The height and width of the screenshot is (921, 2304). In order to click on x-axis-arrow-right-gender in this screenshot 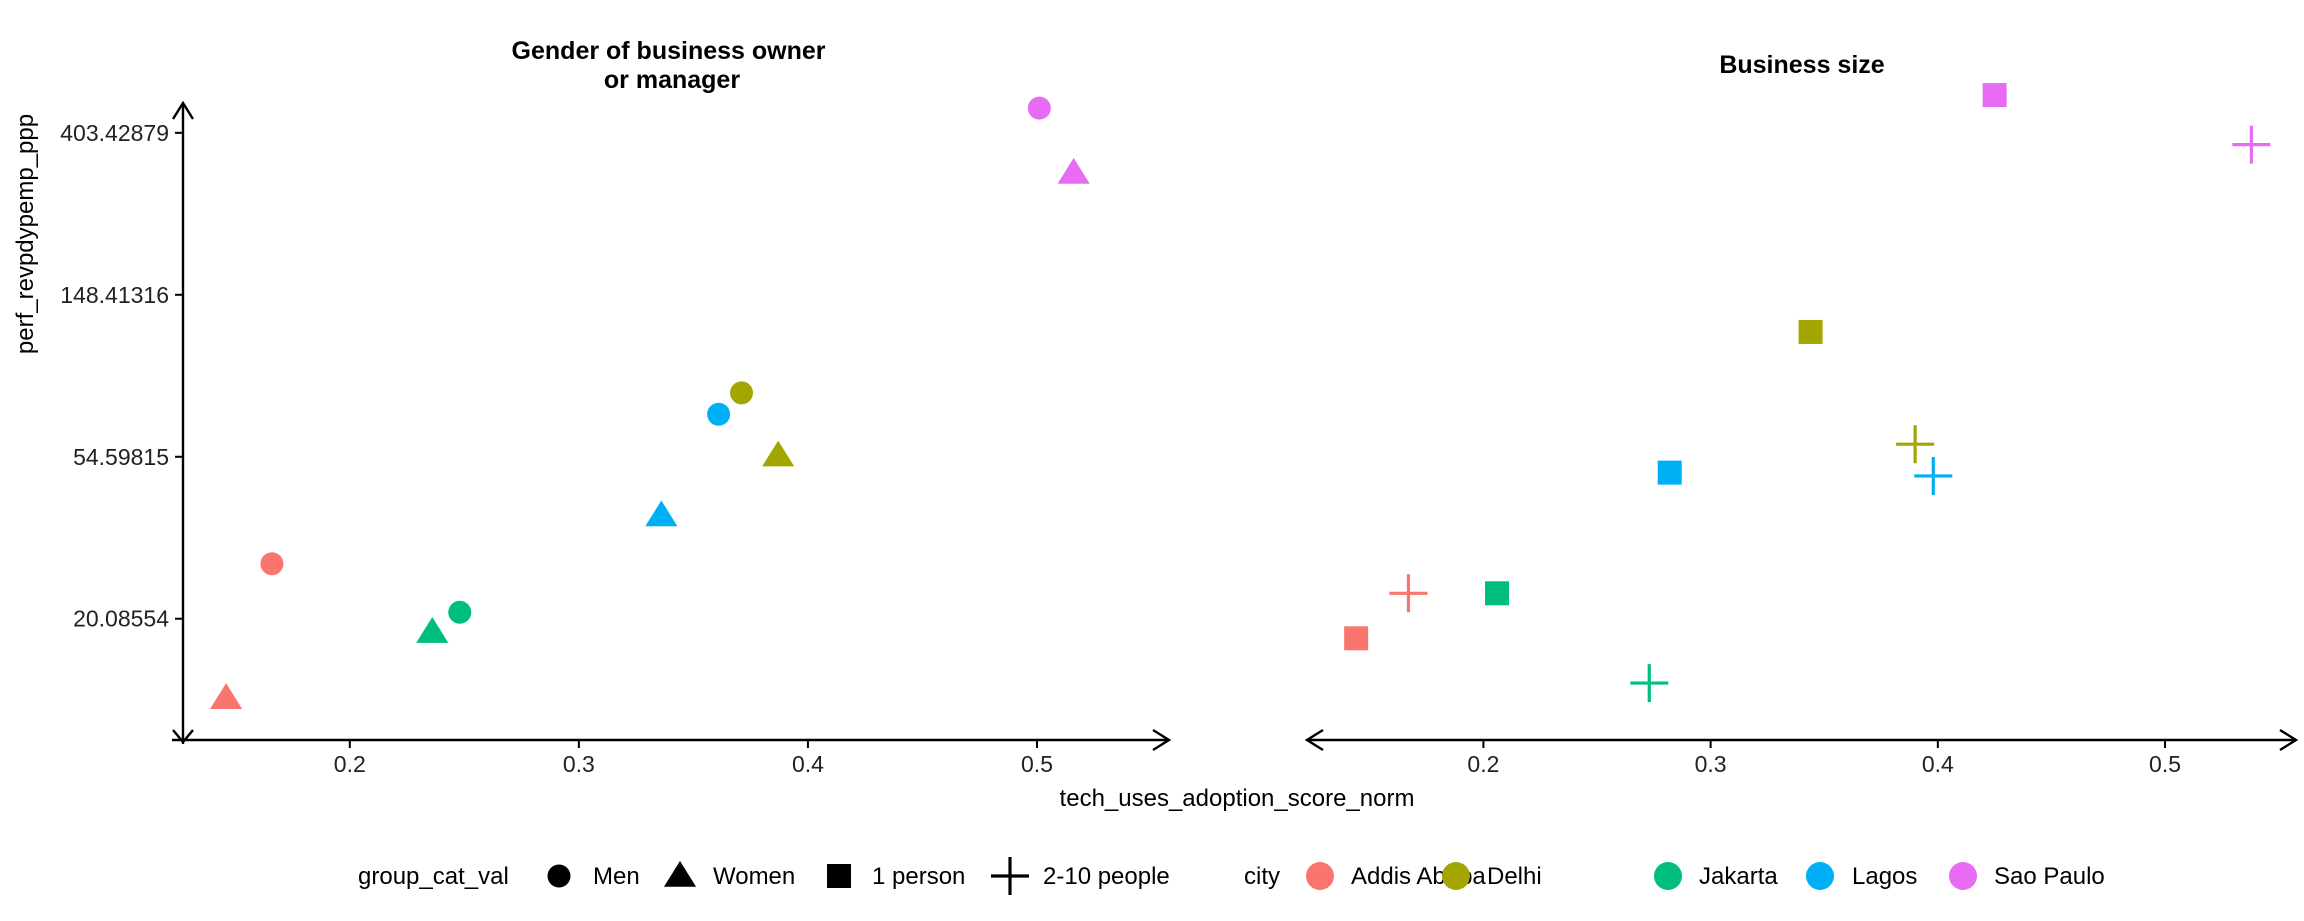, I will do `click(1162, 740)`.